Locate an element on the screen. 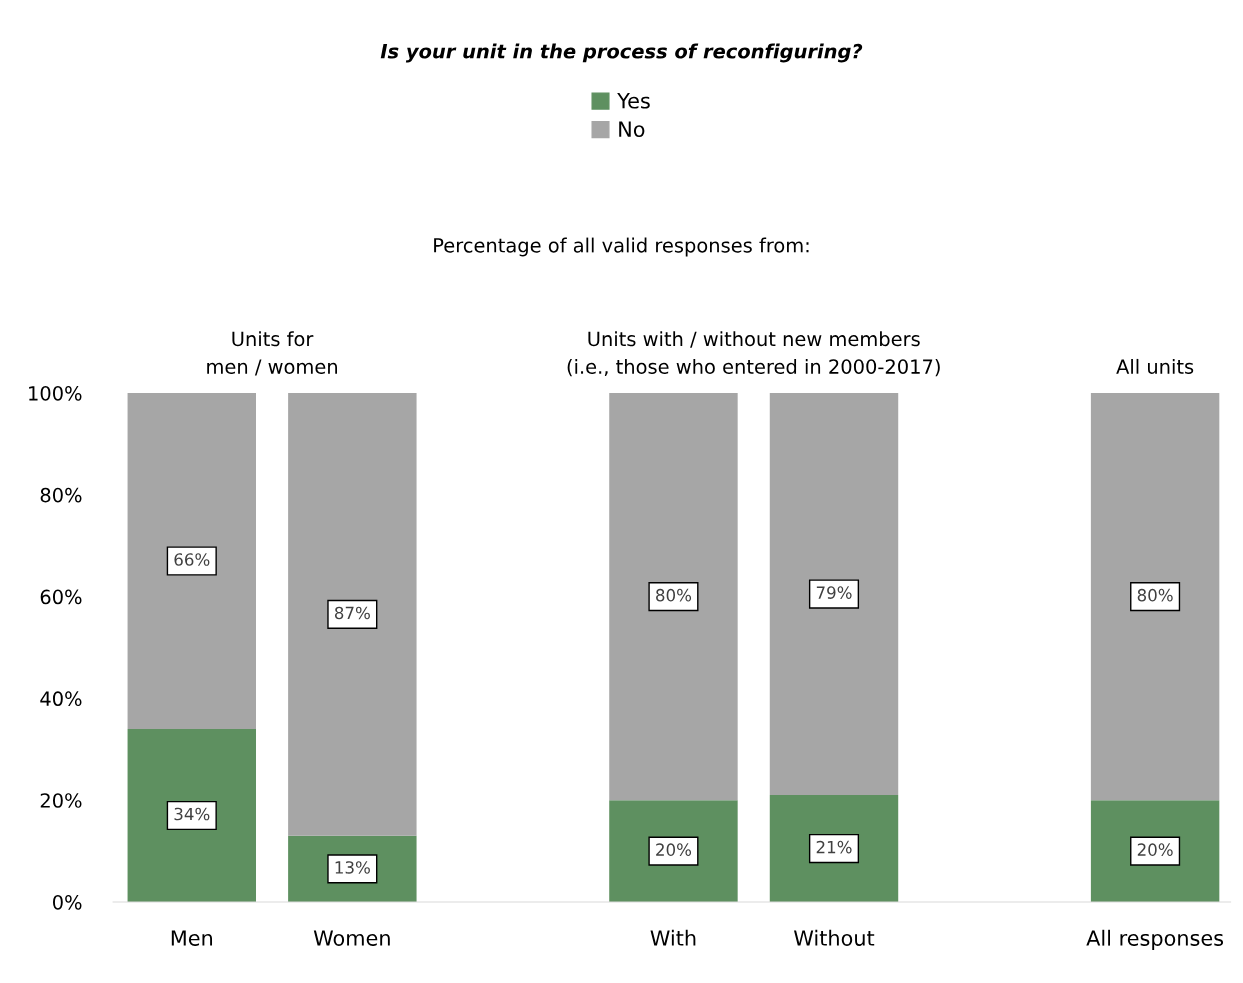  data-label: 66% is located at coordinates (192, 559).